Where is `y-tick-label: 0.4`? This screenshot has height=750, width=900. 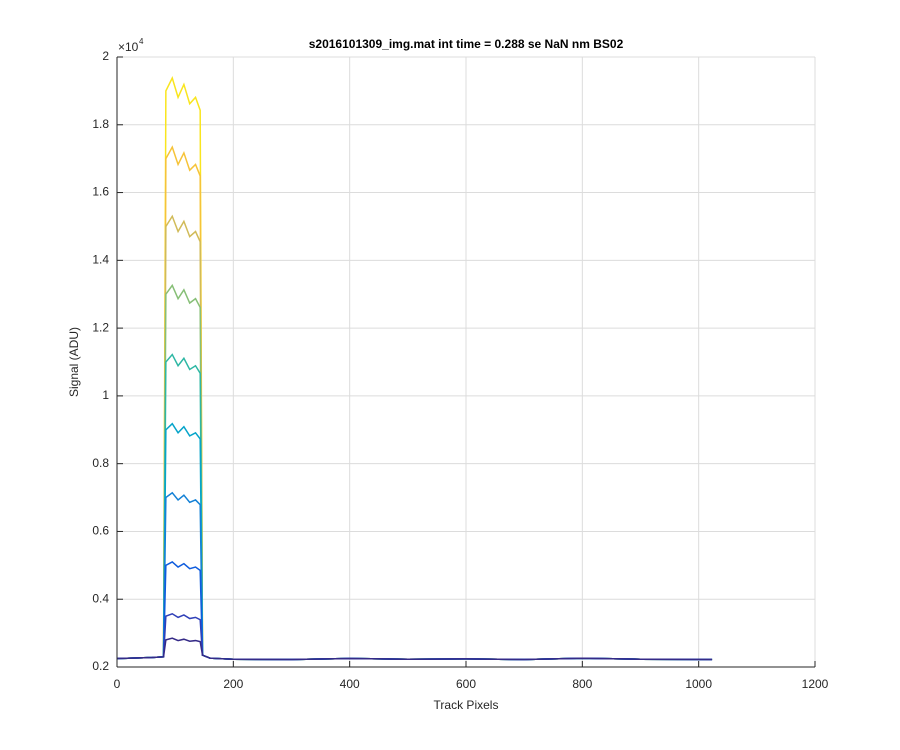
y-tick-label: 0.4 is located at coordinates (100, 598).